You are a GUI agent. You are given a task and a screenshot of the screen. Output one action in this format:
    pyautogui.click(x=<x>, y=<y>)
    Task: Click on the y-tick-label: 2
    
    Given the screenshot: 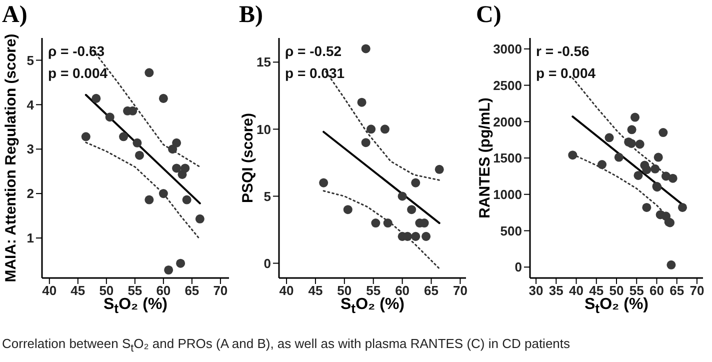 What is the action you would take?
    pyautogui.click(x=30, y=194)
    